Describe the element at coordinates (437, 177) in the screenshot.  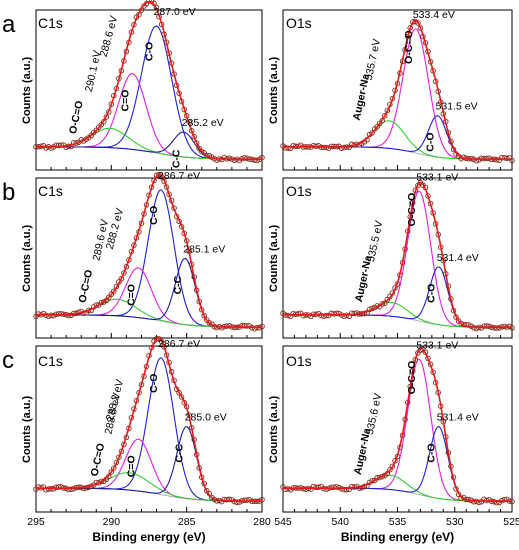
I see `peak-energy-label: 533.1 eV` at that location.